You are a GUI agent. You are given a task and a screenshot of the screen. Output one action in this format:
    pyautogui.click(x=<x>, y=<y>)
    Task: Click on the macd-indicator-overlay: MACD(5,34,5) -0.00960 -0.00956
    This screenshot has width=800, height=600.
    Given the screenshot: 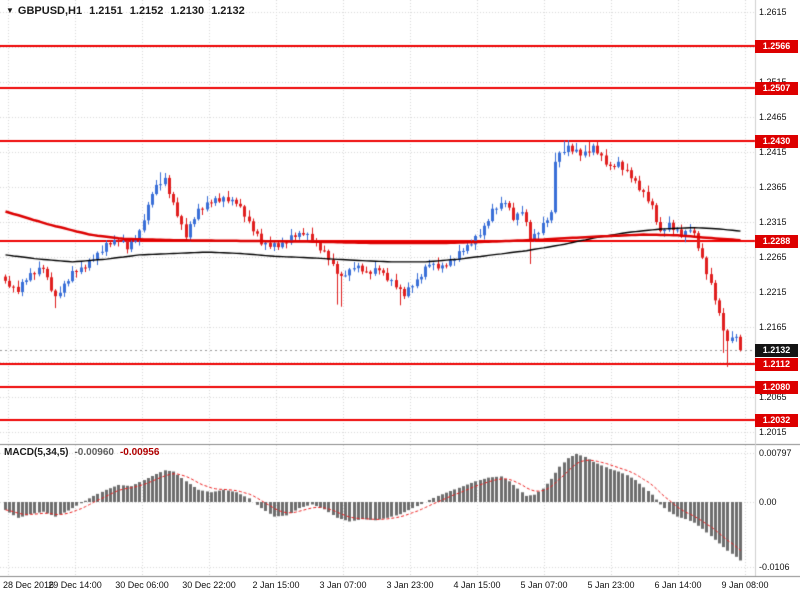 What is the action you would take?
    pyautogui.click(x=81, y=452)
    